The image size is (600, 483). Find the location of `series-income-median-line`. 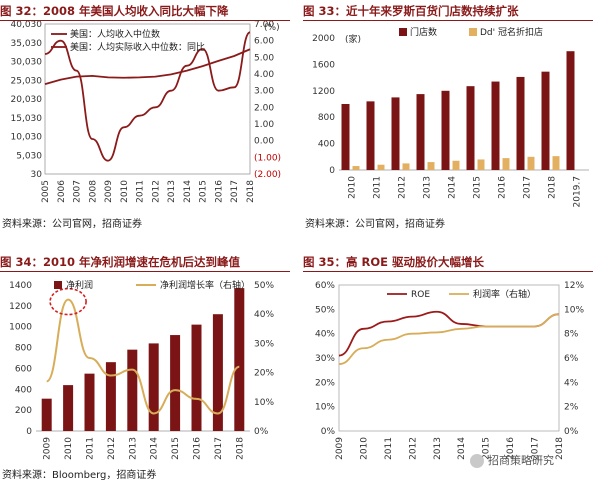

series-income-median-line is located at coordinates (147, 66).